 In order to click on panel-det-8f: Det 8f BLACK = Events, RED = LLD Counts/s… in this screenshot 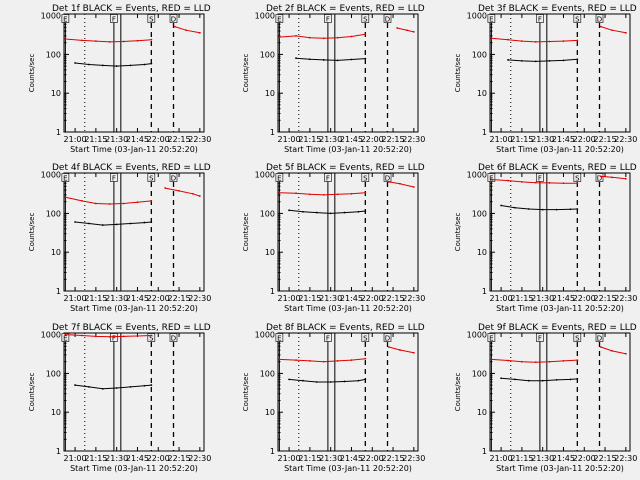, I will do `click(333, 398)`.